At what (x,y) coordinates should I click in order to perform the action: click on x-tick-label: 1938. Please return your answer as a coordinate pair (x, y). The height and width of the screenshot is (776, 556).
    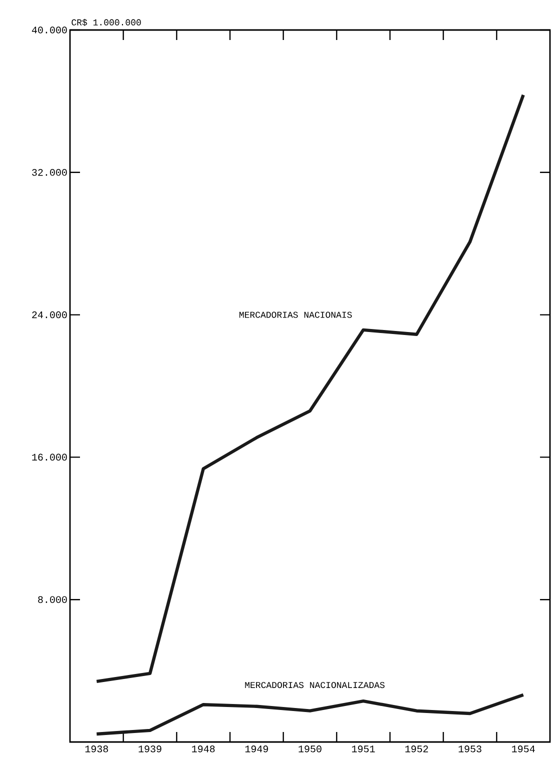
    Looking at the image, I should click on (96, 749).